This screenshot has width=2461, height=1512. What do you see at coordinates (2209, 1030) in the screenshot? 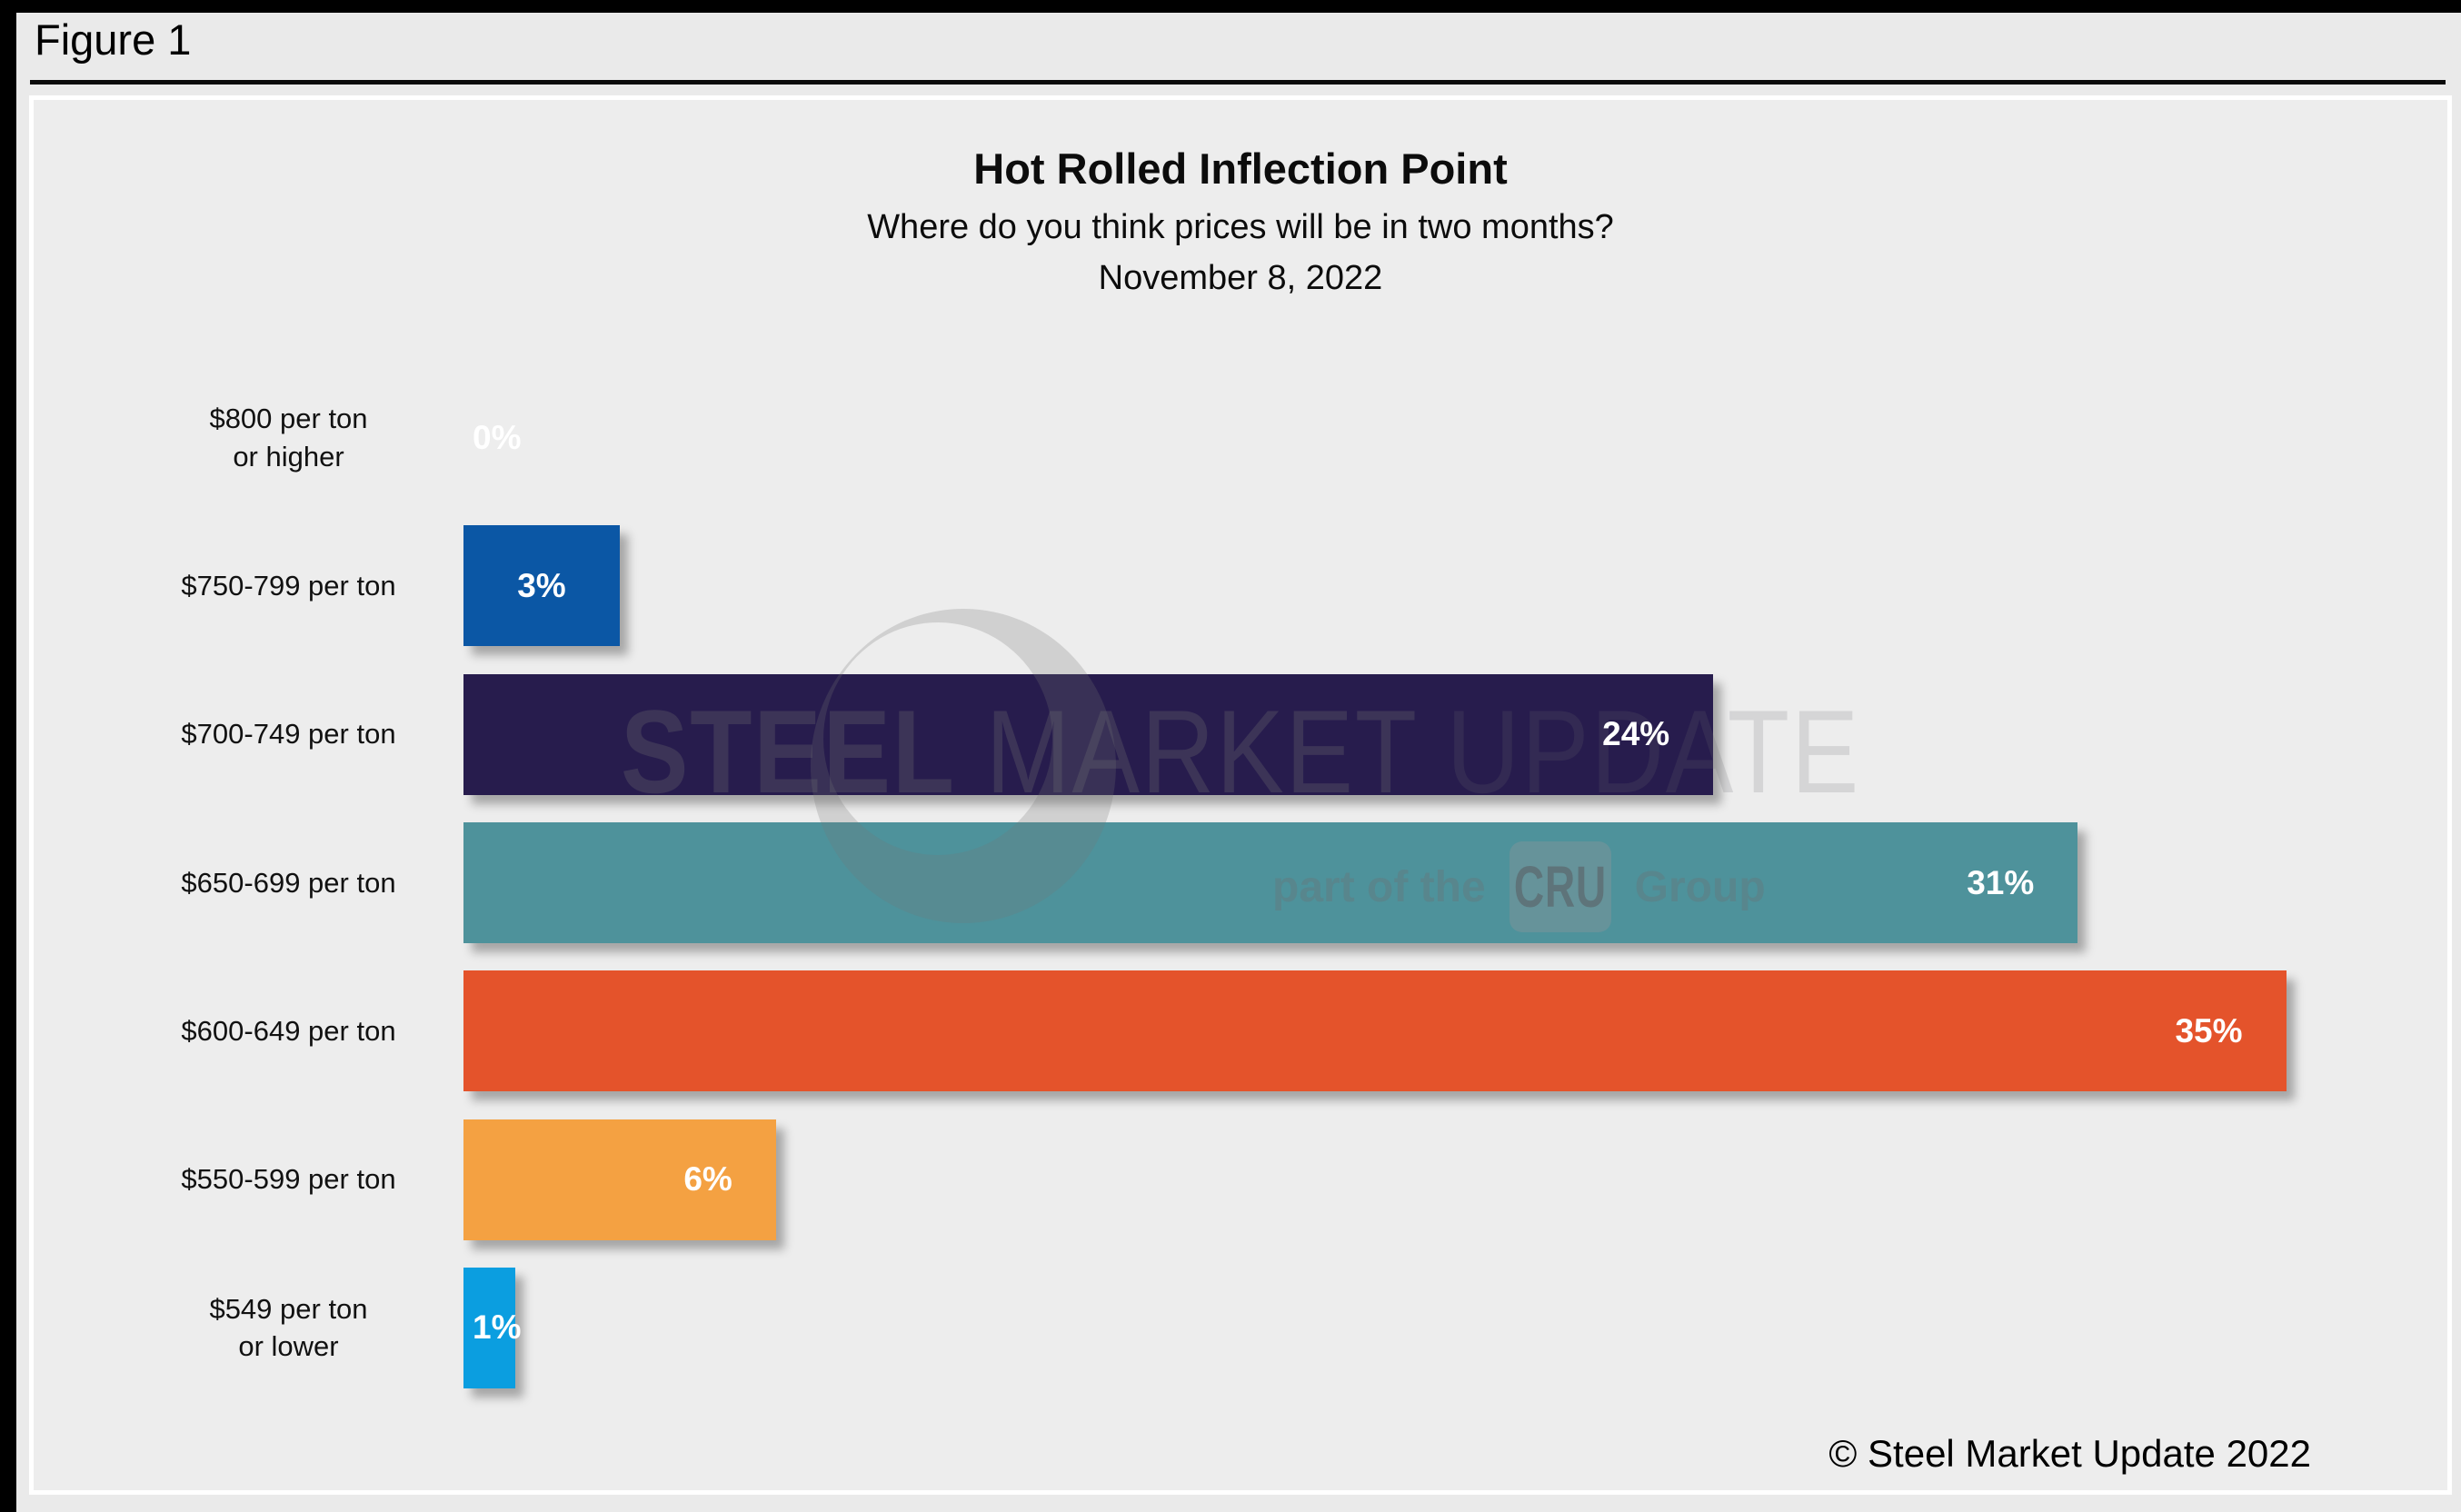
I see `value-label: 35%` at bounding box center [2209, 1030].